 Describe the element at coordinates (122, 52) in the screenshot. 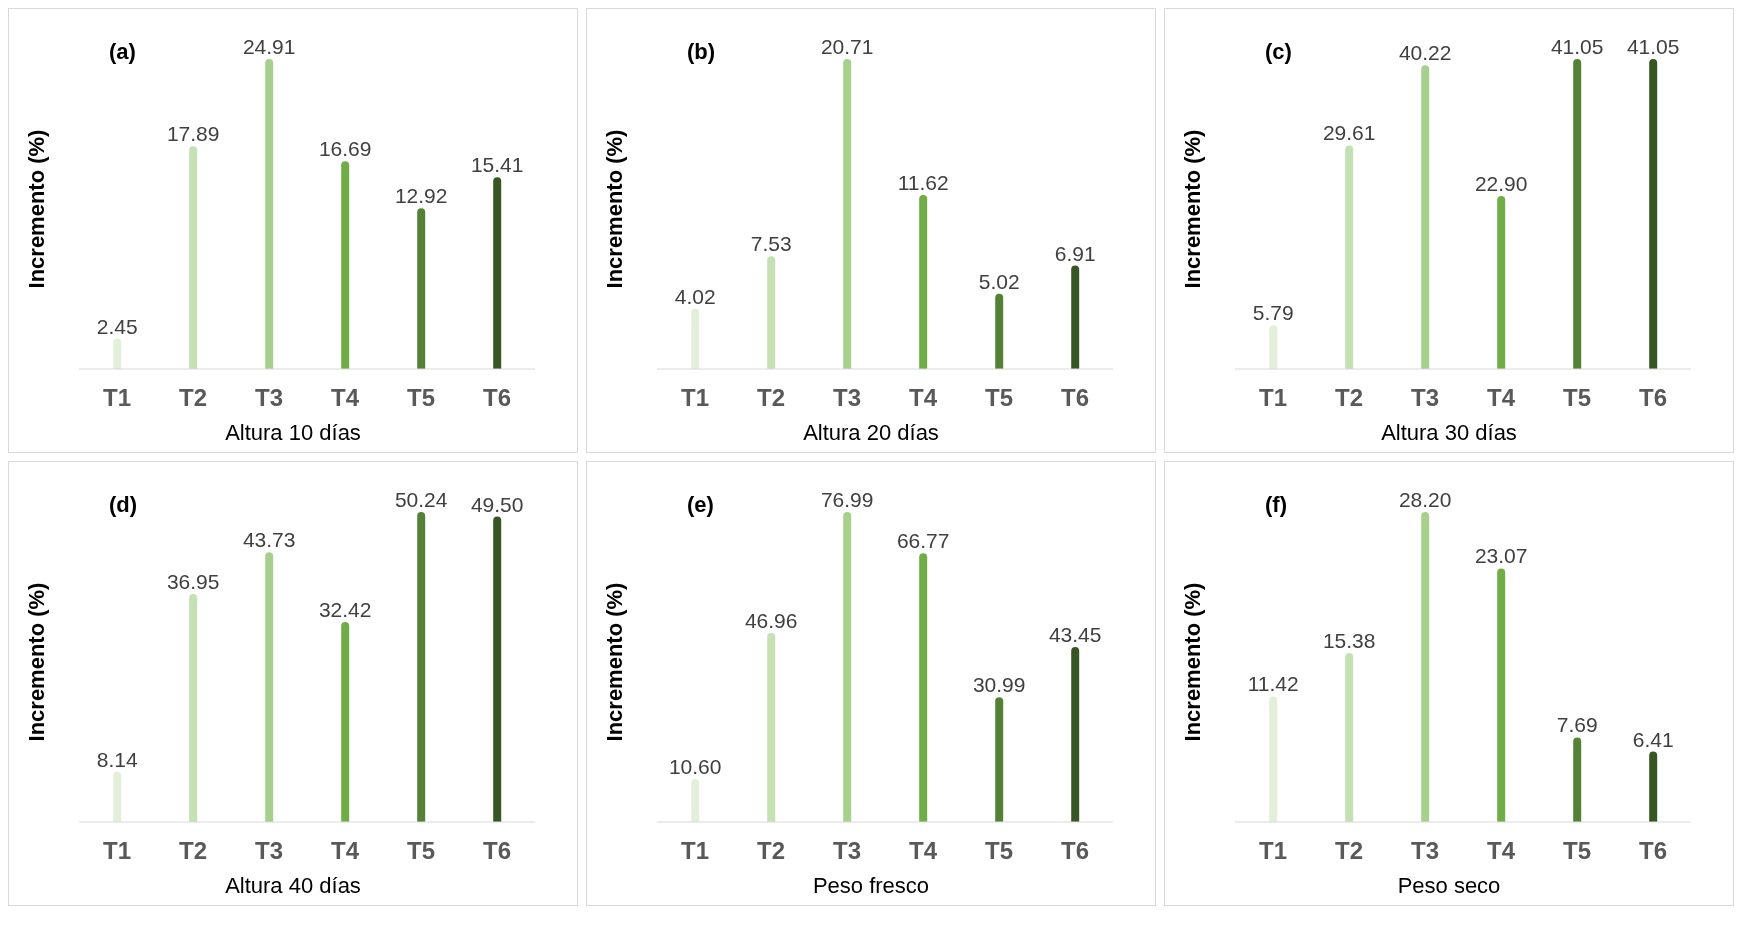

I see `chart-title: (a)` at that location.